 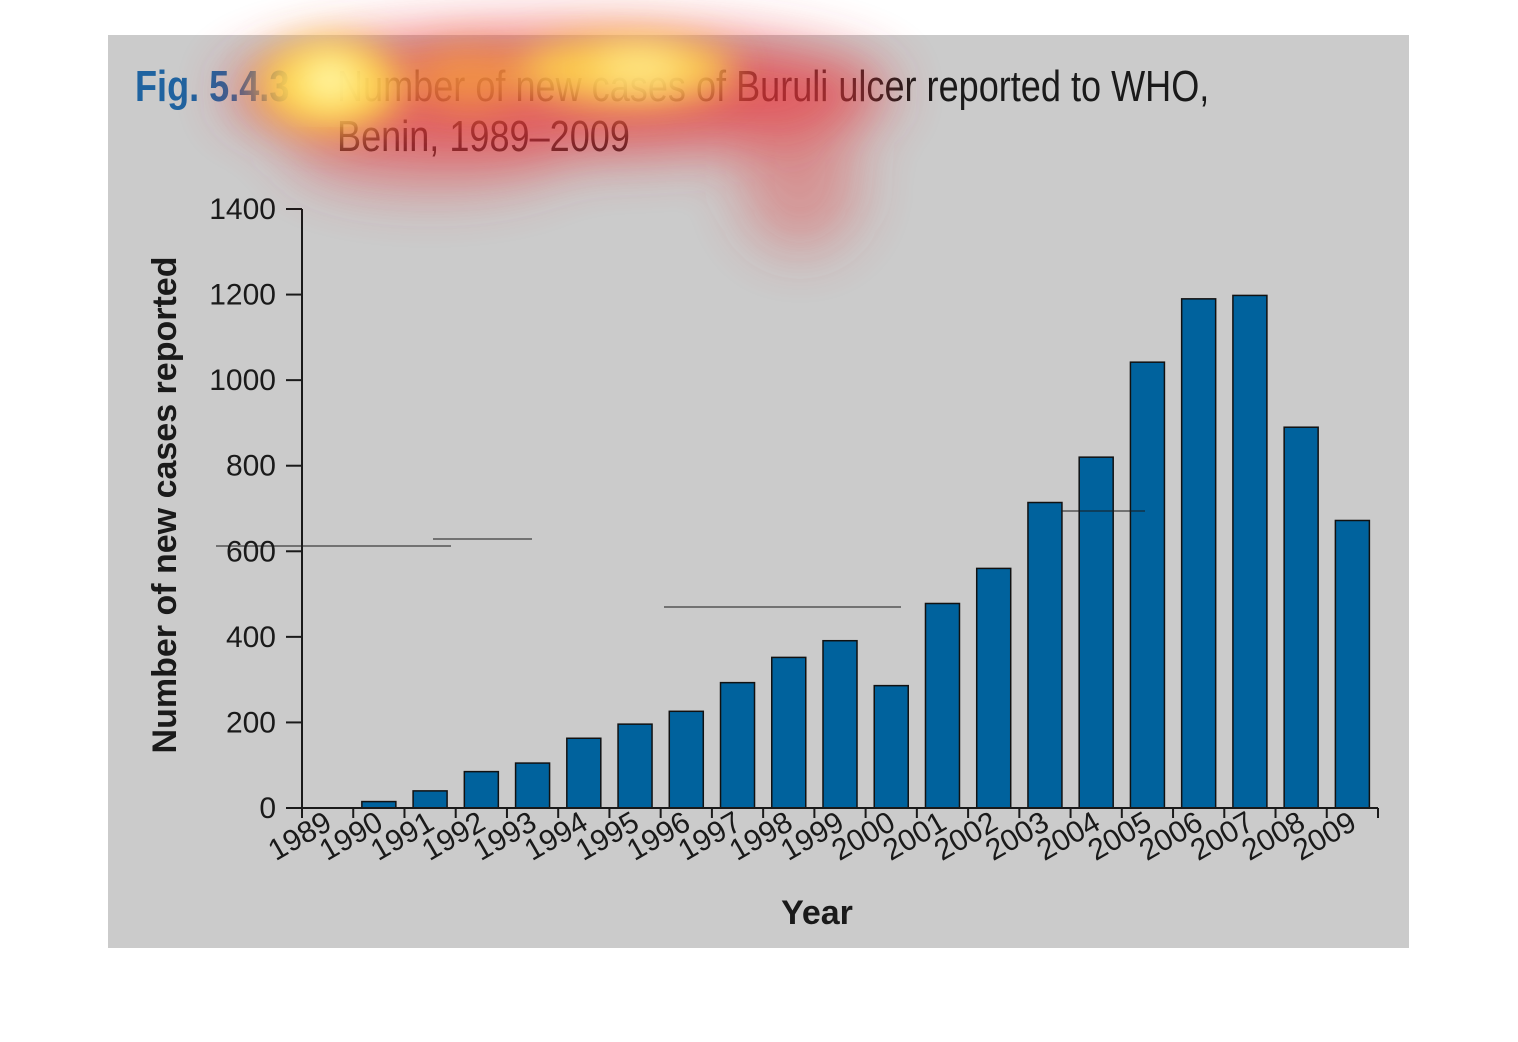 I want to click on bar-1991, so click(x=430, y=799).